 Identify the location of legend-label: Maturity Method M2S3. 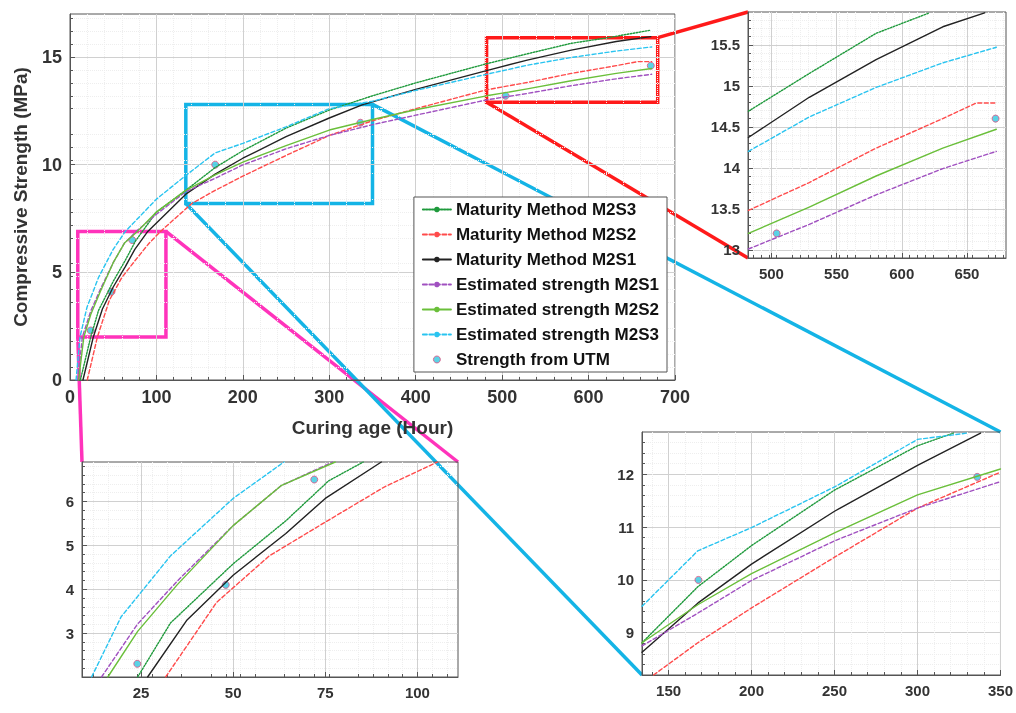
(546, 209).